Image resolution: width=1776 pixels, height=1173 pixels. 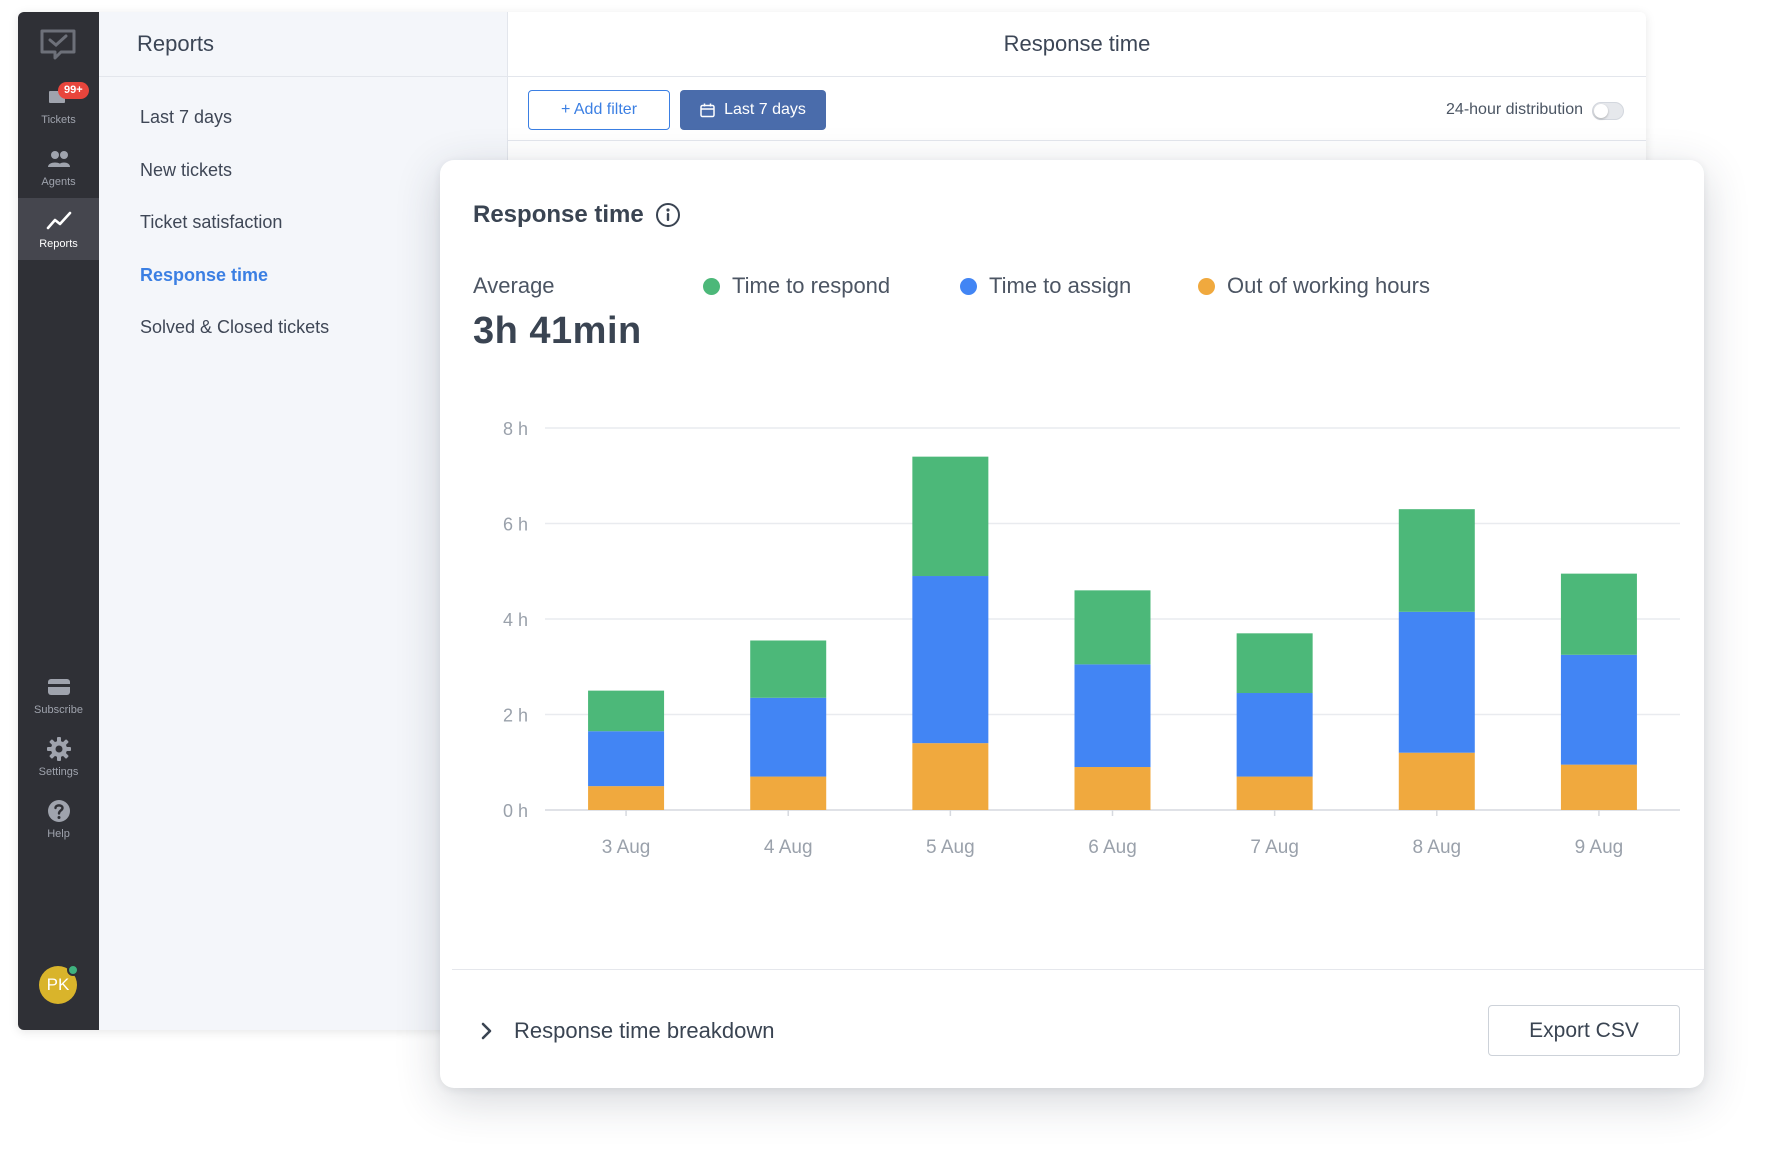 What do you see at coordinates (950, 847) in the screenshot?
I see `x-tick-label: 5 Aug` at bounding box center [950, 847].